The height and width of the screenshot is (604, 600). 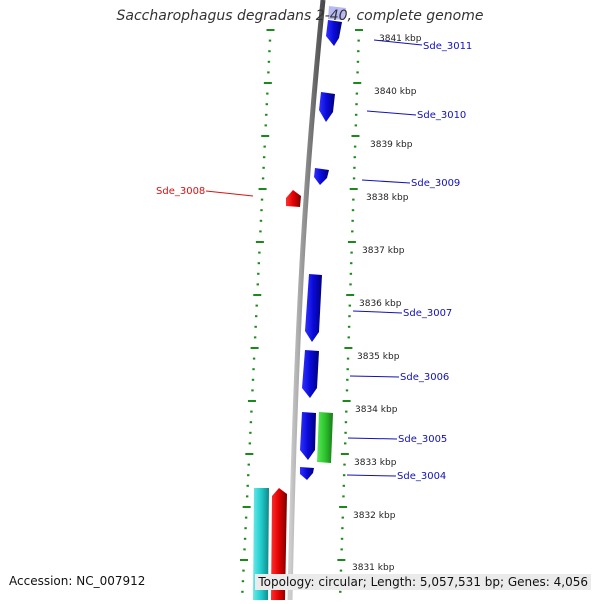 What do you see at coordinates (350, 311) in the screenshot?
I see `right-tick-track` at bounding box center [350, 311].